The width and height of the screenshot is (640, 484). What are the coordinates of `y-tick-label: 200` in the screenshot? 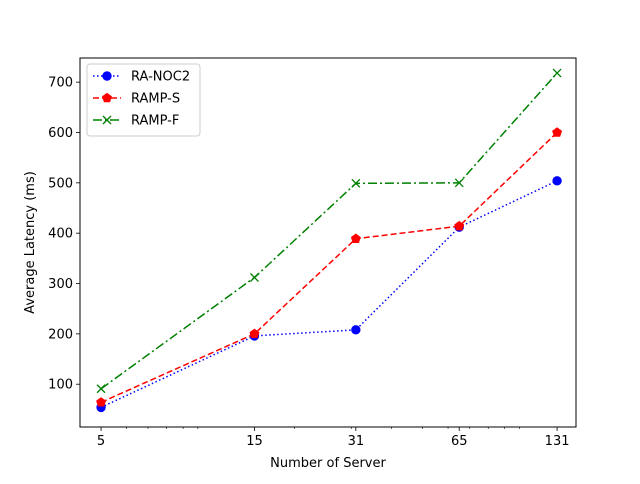 It's located at (60, 334).